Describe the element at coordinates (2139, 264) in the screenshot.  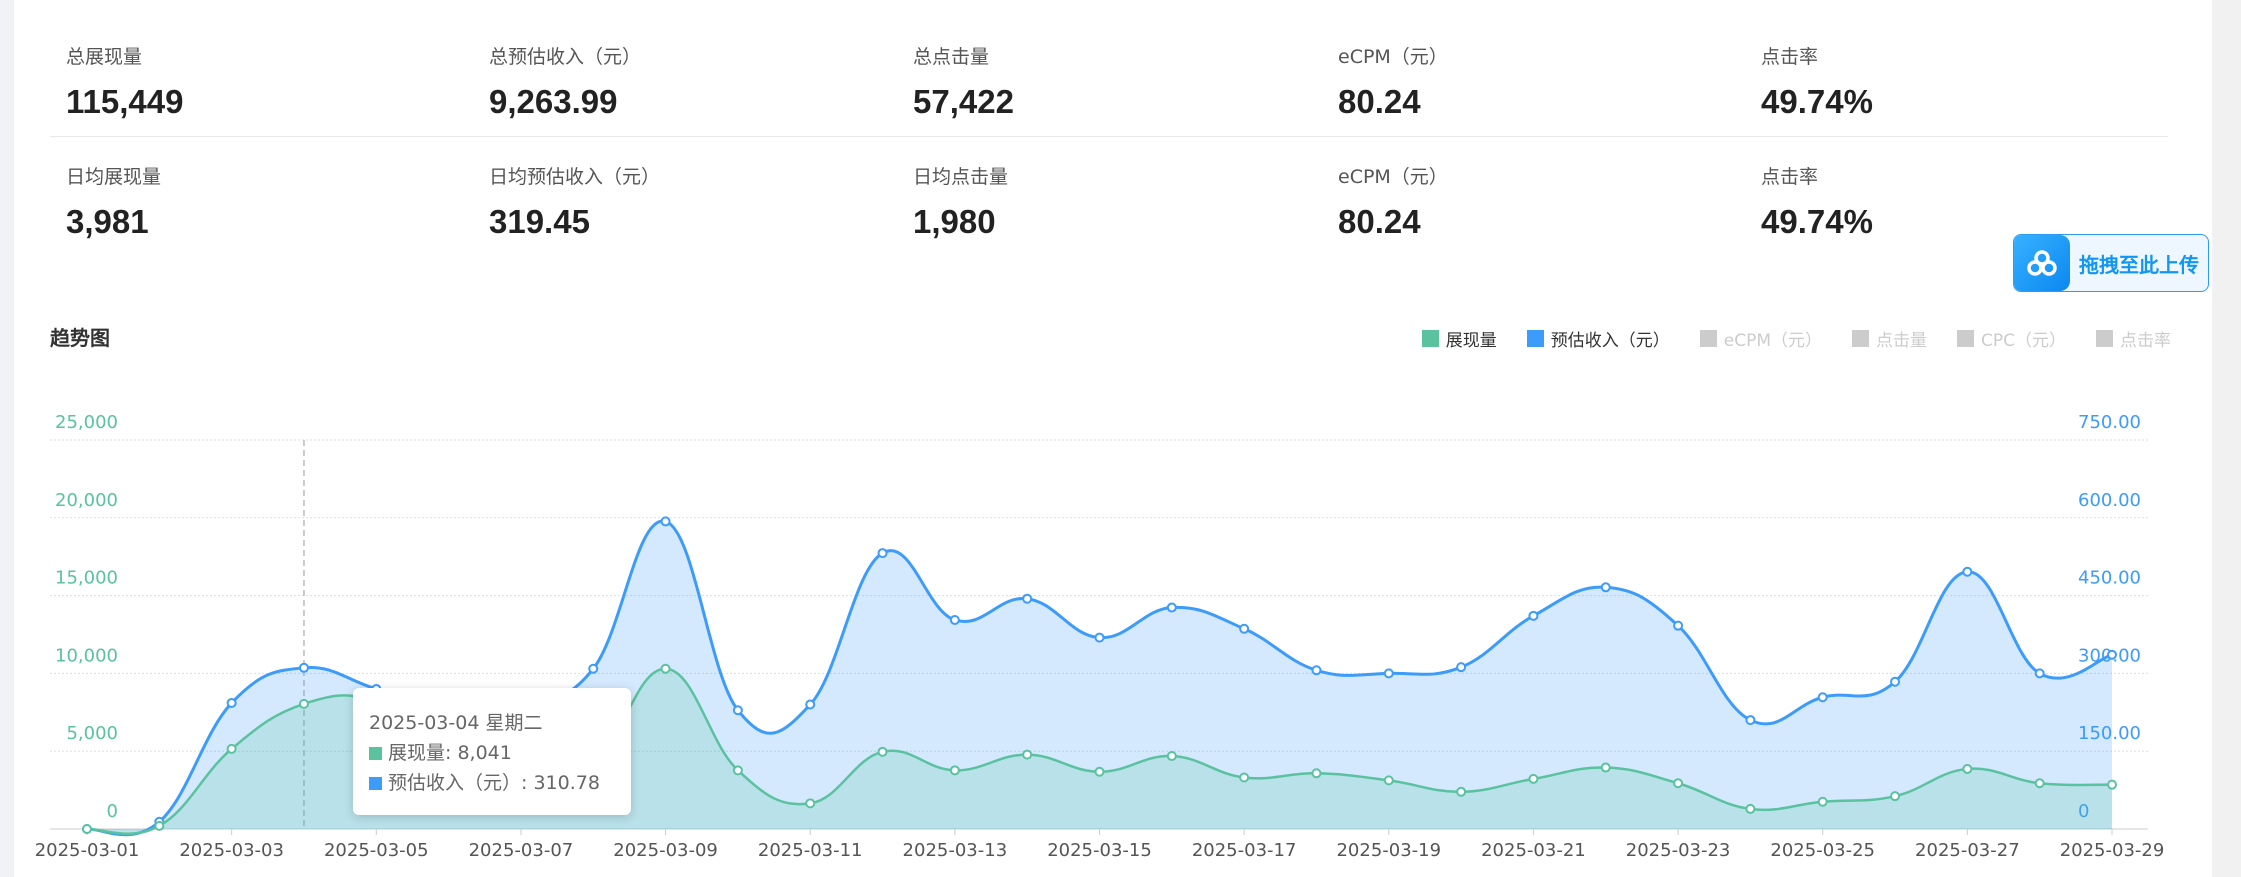
I see `upload-label: 拖拽至此上传` at that location.